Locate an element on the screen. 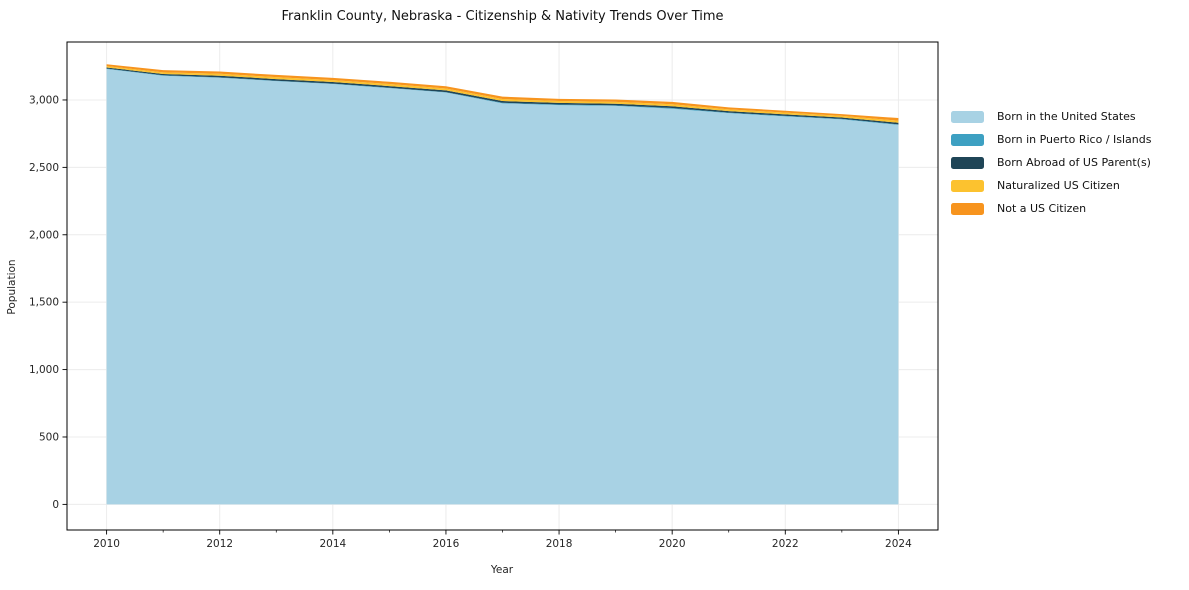 This screenshot has height=590, width=1189. legend-label: Born in Puerto Rico / Islands is located at coordinates (1074, 139).